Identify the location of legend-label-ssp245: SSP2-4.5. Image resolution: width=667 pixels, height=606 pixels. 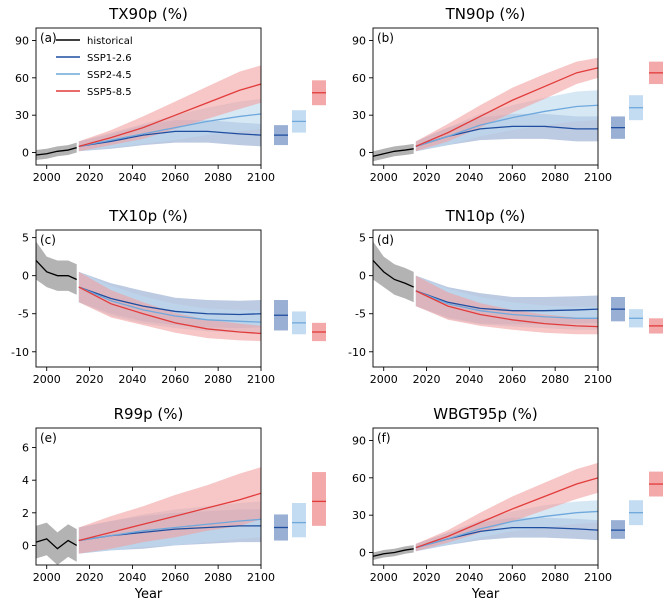
(109, 75).